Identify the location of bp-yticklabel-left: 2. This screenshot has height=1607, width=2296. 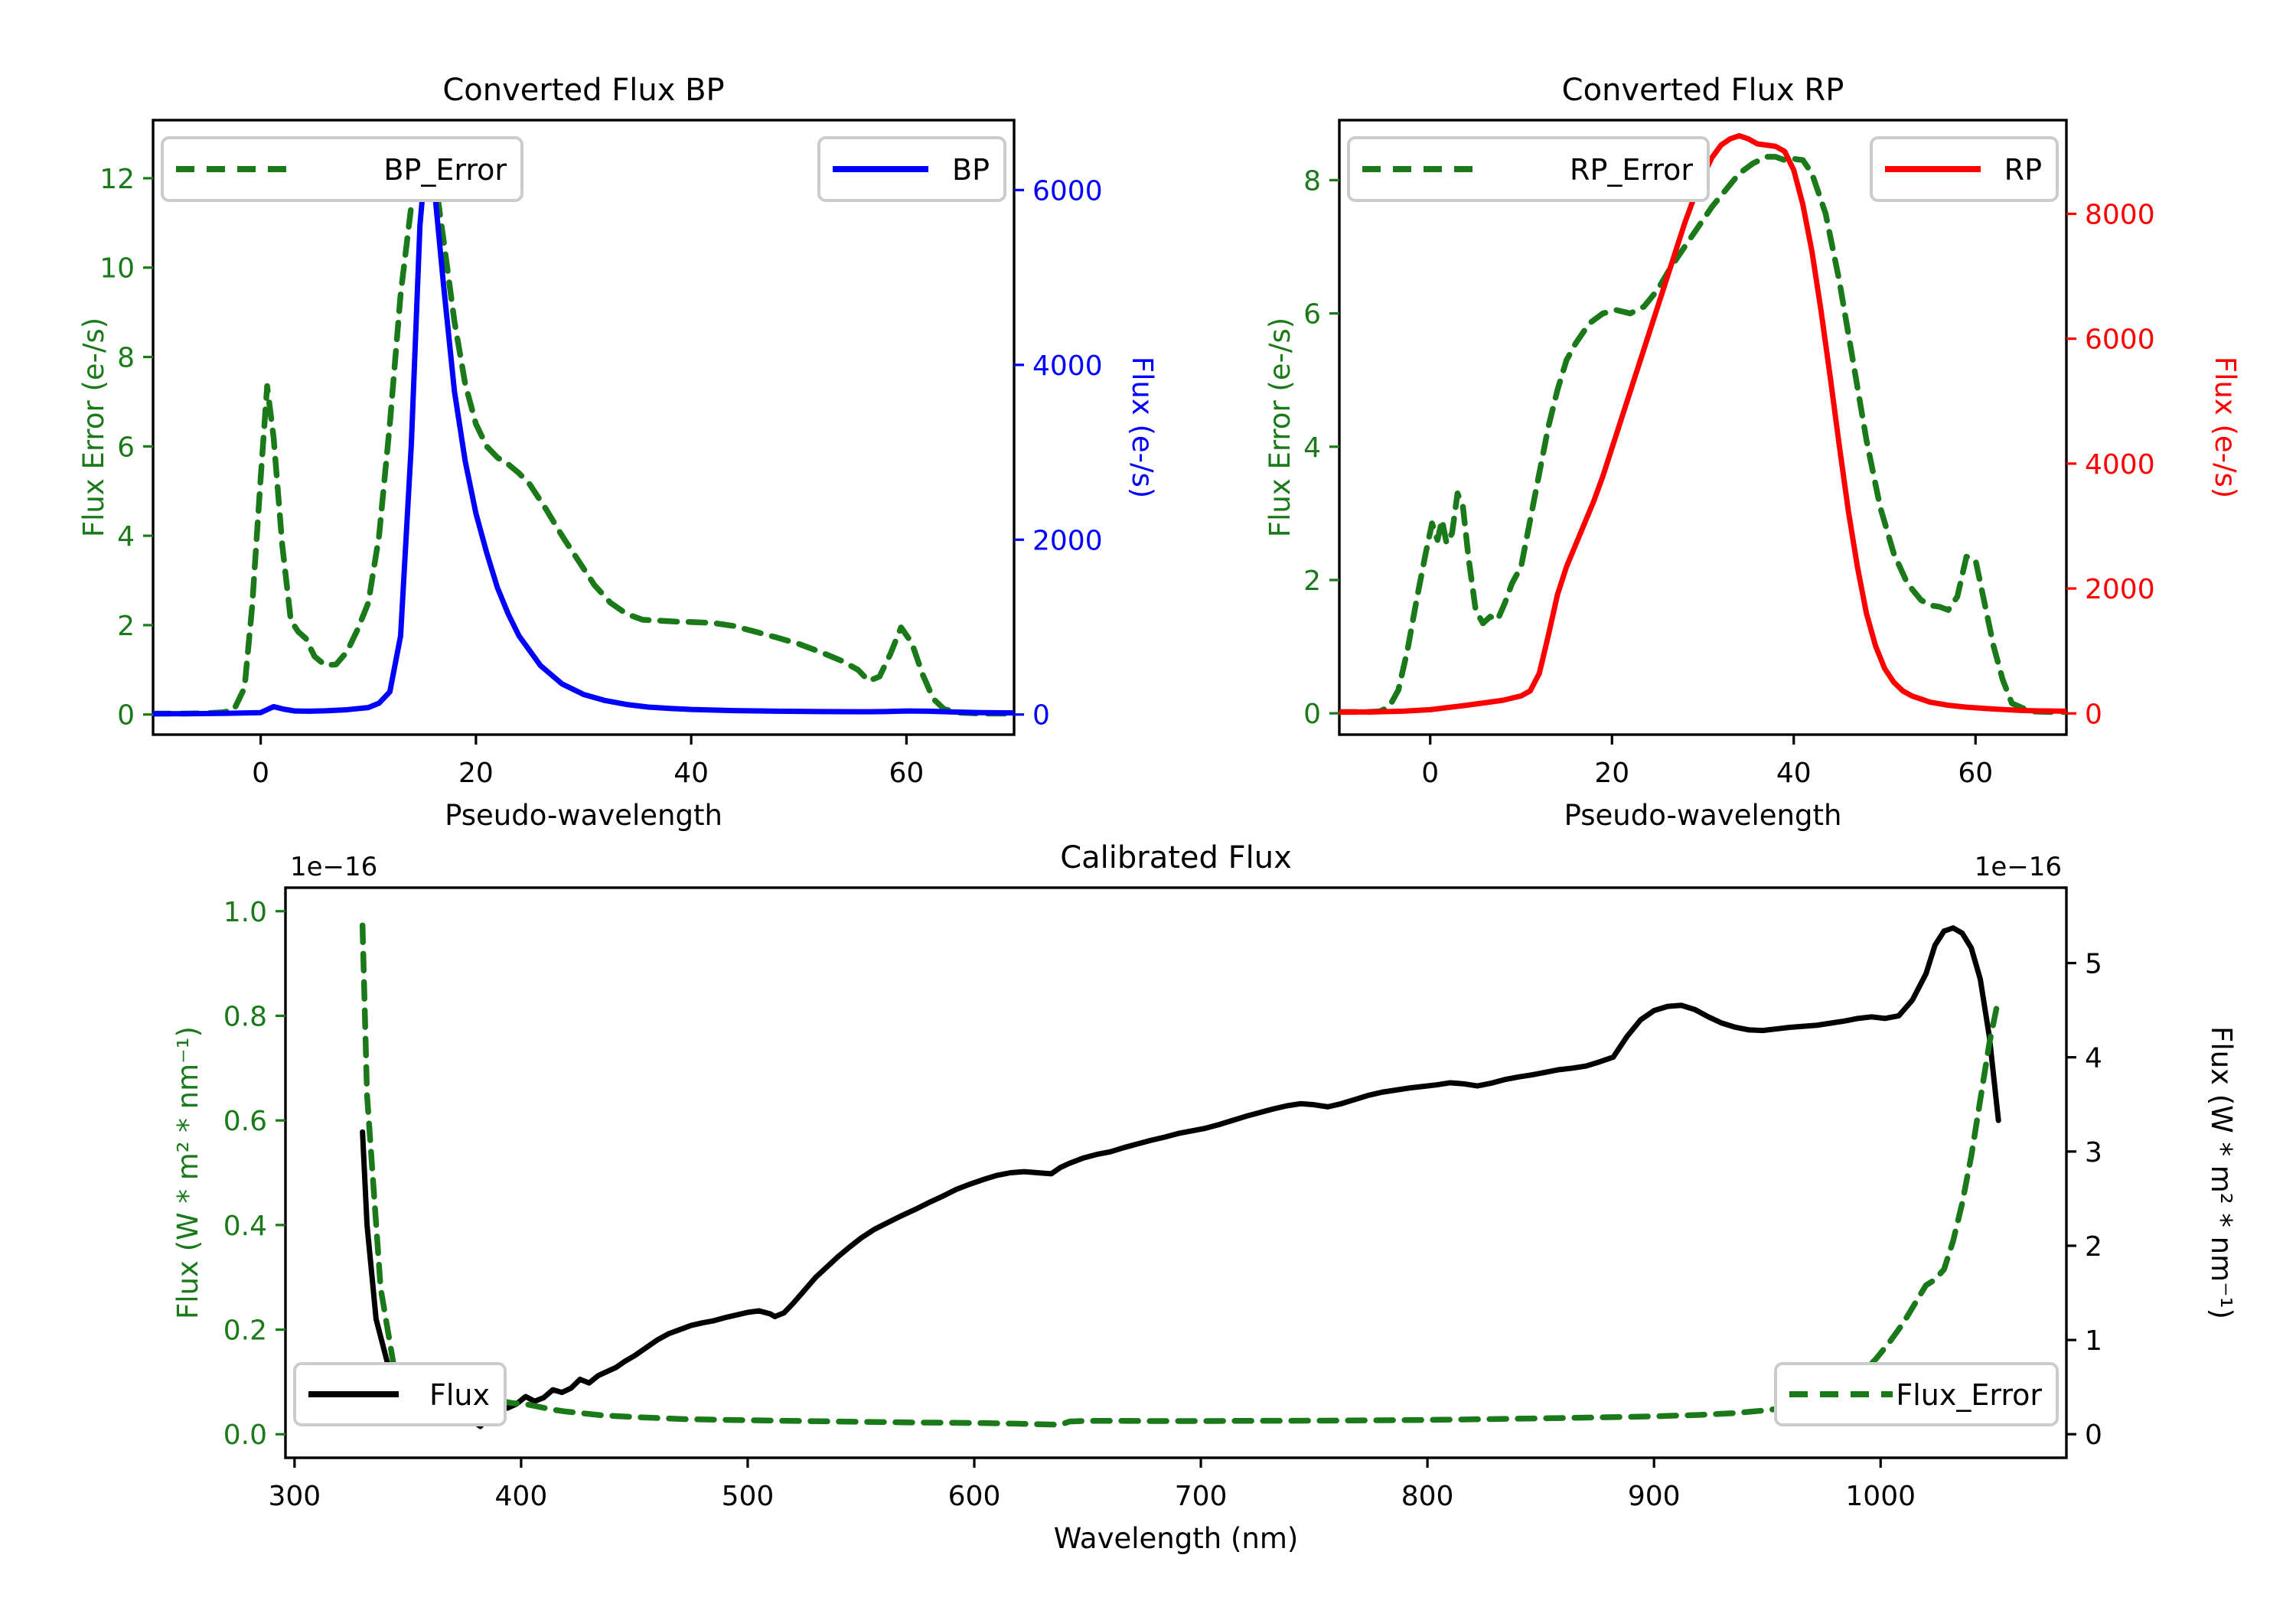
(126, 626).